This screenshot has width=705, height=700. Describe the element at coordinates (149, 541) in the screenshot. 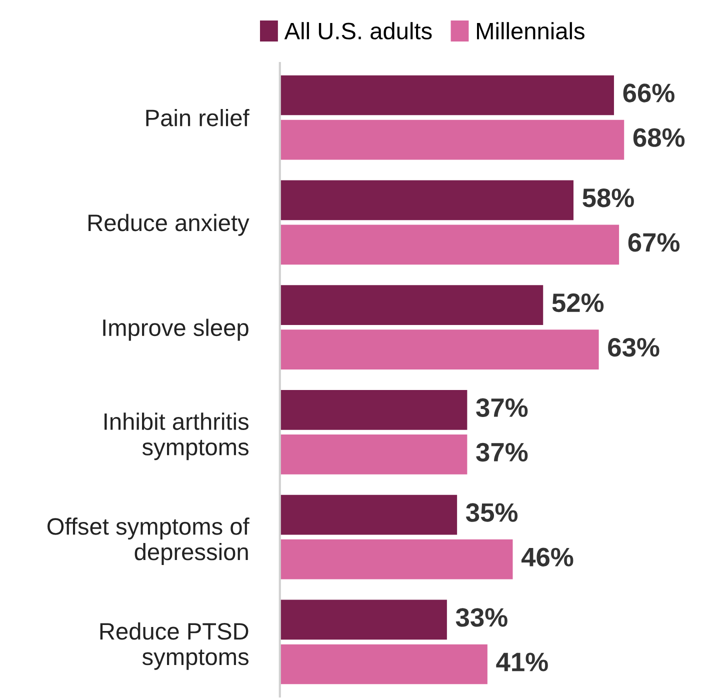

I see `y-tick-label: Offset symptoms of depression` at that location.